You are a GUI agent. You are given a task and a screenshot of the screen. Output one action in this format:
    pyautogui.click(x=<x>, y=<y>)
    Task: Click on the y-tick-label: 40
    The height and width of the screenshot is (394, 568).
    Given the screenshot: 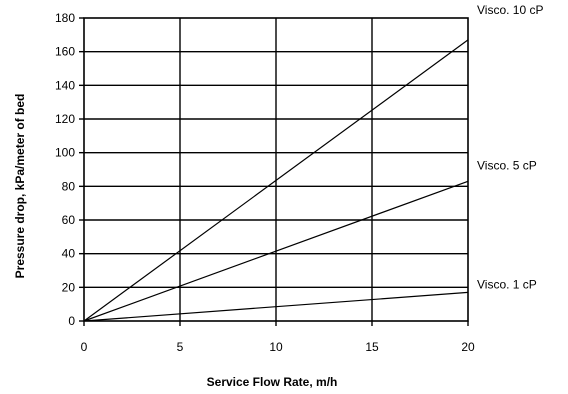 What is the action you would take?
    pyautogui.click(x=69, y=254)
    